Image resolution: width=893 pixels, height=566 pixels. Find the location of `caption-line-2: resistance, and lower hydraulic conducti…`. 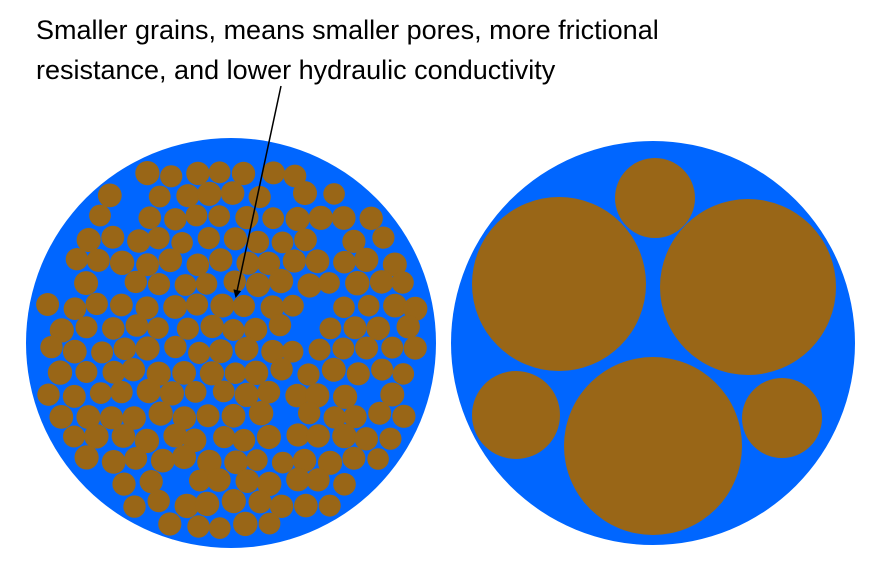

caption-line-2: resistance, and lower hydraulic conducti… is located at coordinates (296, 70).